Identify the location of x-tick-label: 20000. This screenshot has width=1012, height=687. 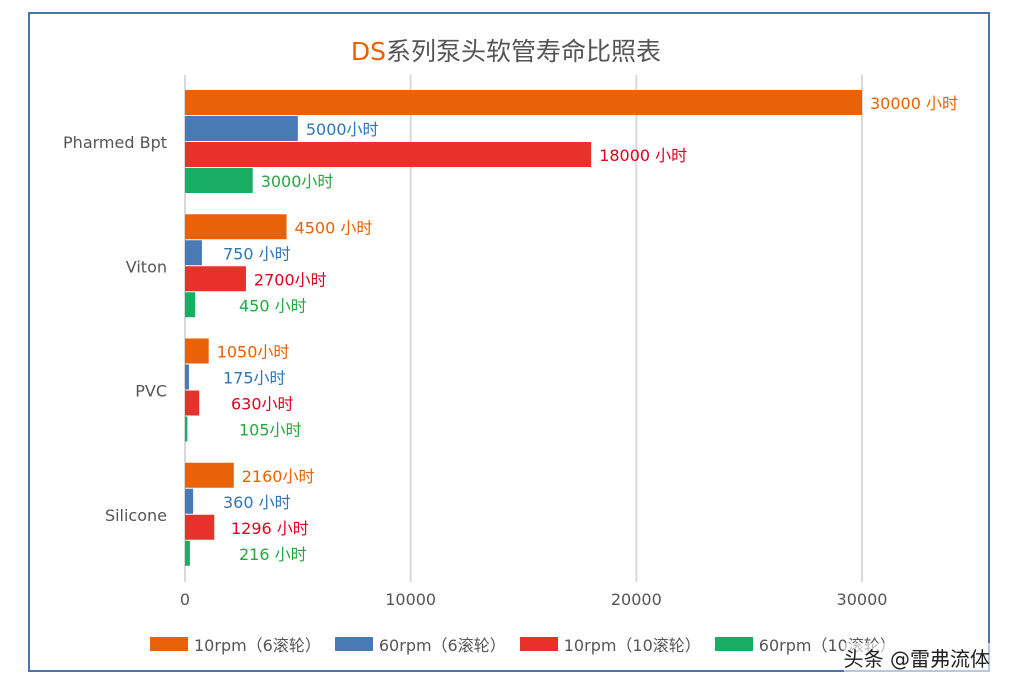
(636, 599).